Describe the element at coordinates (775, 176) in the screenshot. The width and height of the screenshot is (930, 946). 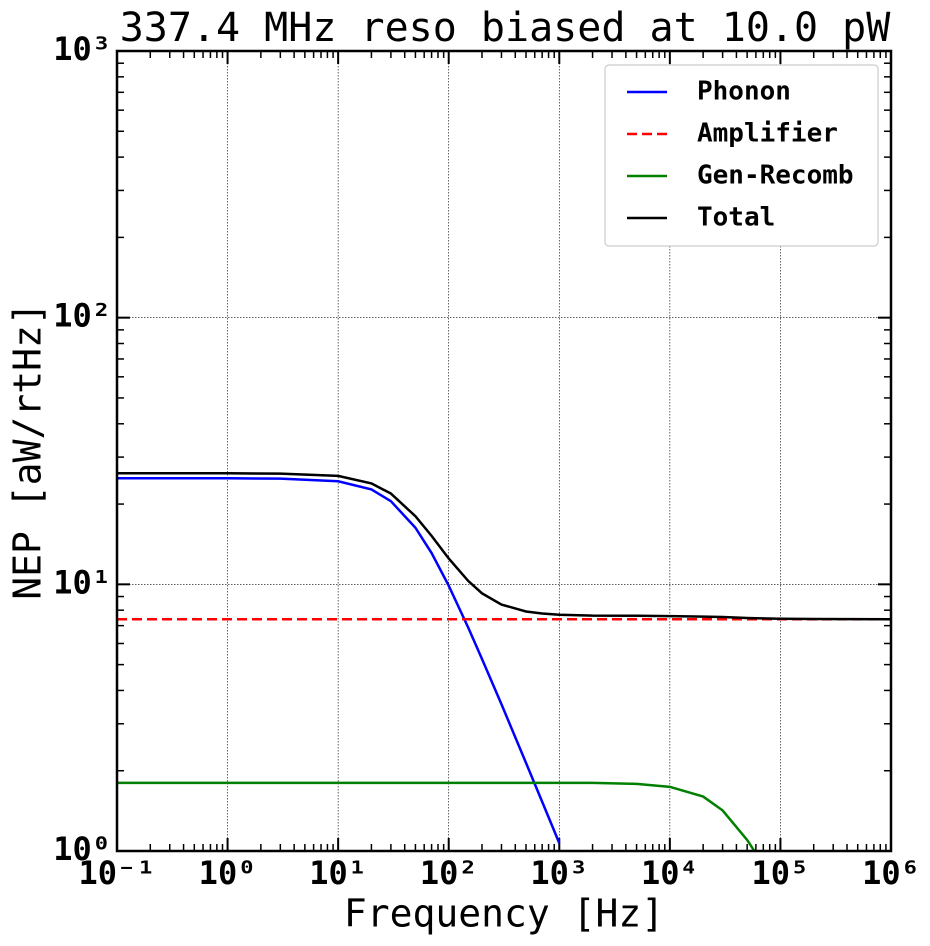
I see `legend-label: Gen-Recomb` at that location.